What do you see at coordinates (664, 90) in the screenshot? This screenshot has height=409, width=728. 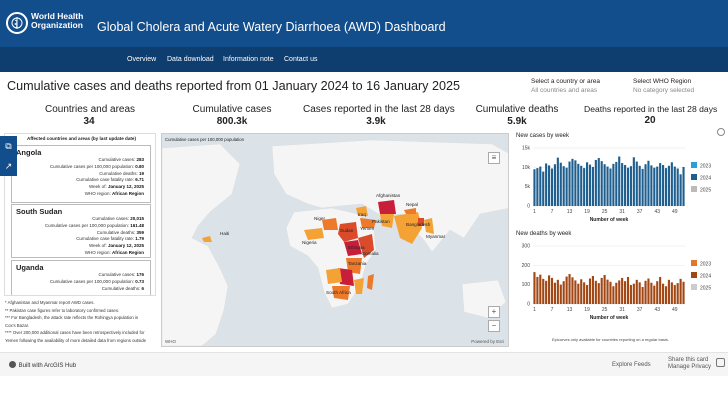 I see `region-filter-select: No category selected` at bounding box center [664, 90].